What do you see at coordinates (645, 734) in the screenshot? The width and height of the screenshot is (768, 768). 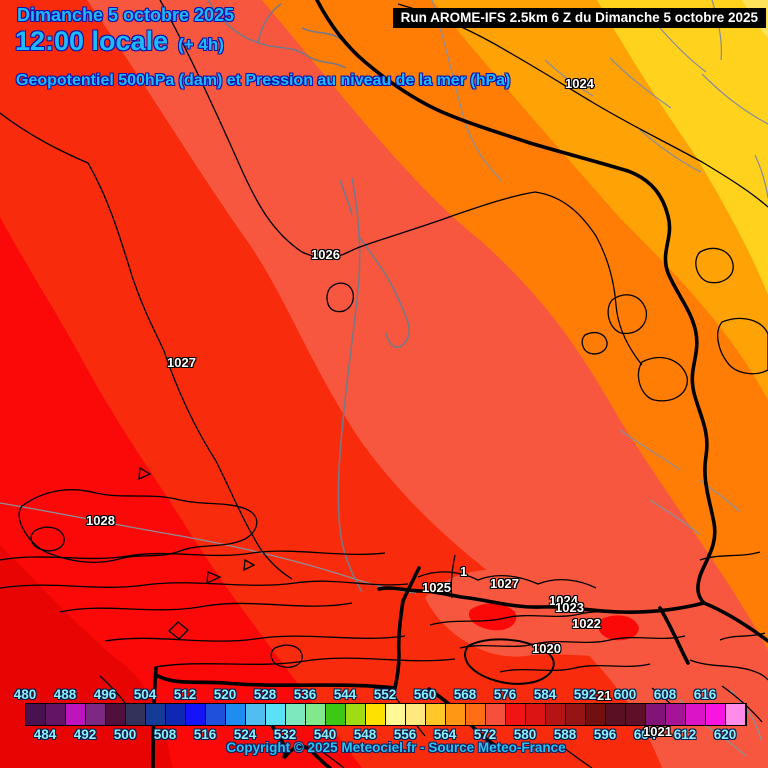 I see `scale-tick: 604` at bounding box center [645, 734].